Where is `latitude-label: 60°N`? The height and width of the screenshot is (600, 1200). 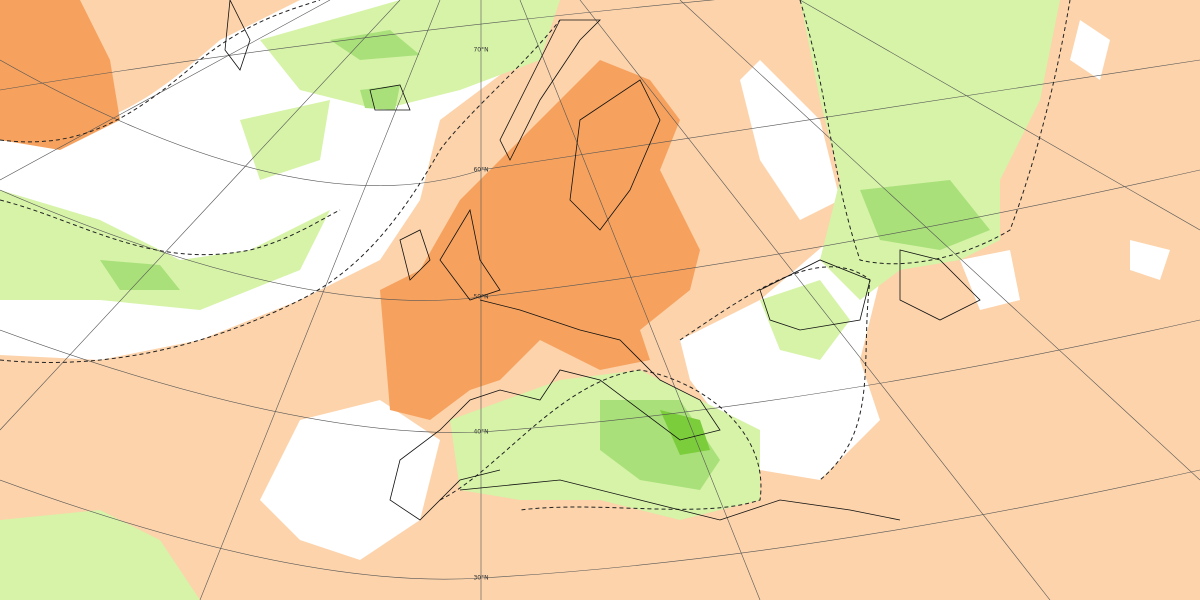
latitude-label: 60°N is located at coordinates (480, 170).